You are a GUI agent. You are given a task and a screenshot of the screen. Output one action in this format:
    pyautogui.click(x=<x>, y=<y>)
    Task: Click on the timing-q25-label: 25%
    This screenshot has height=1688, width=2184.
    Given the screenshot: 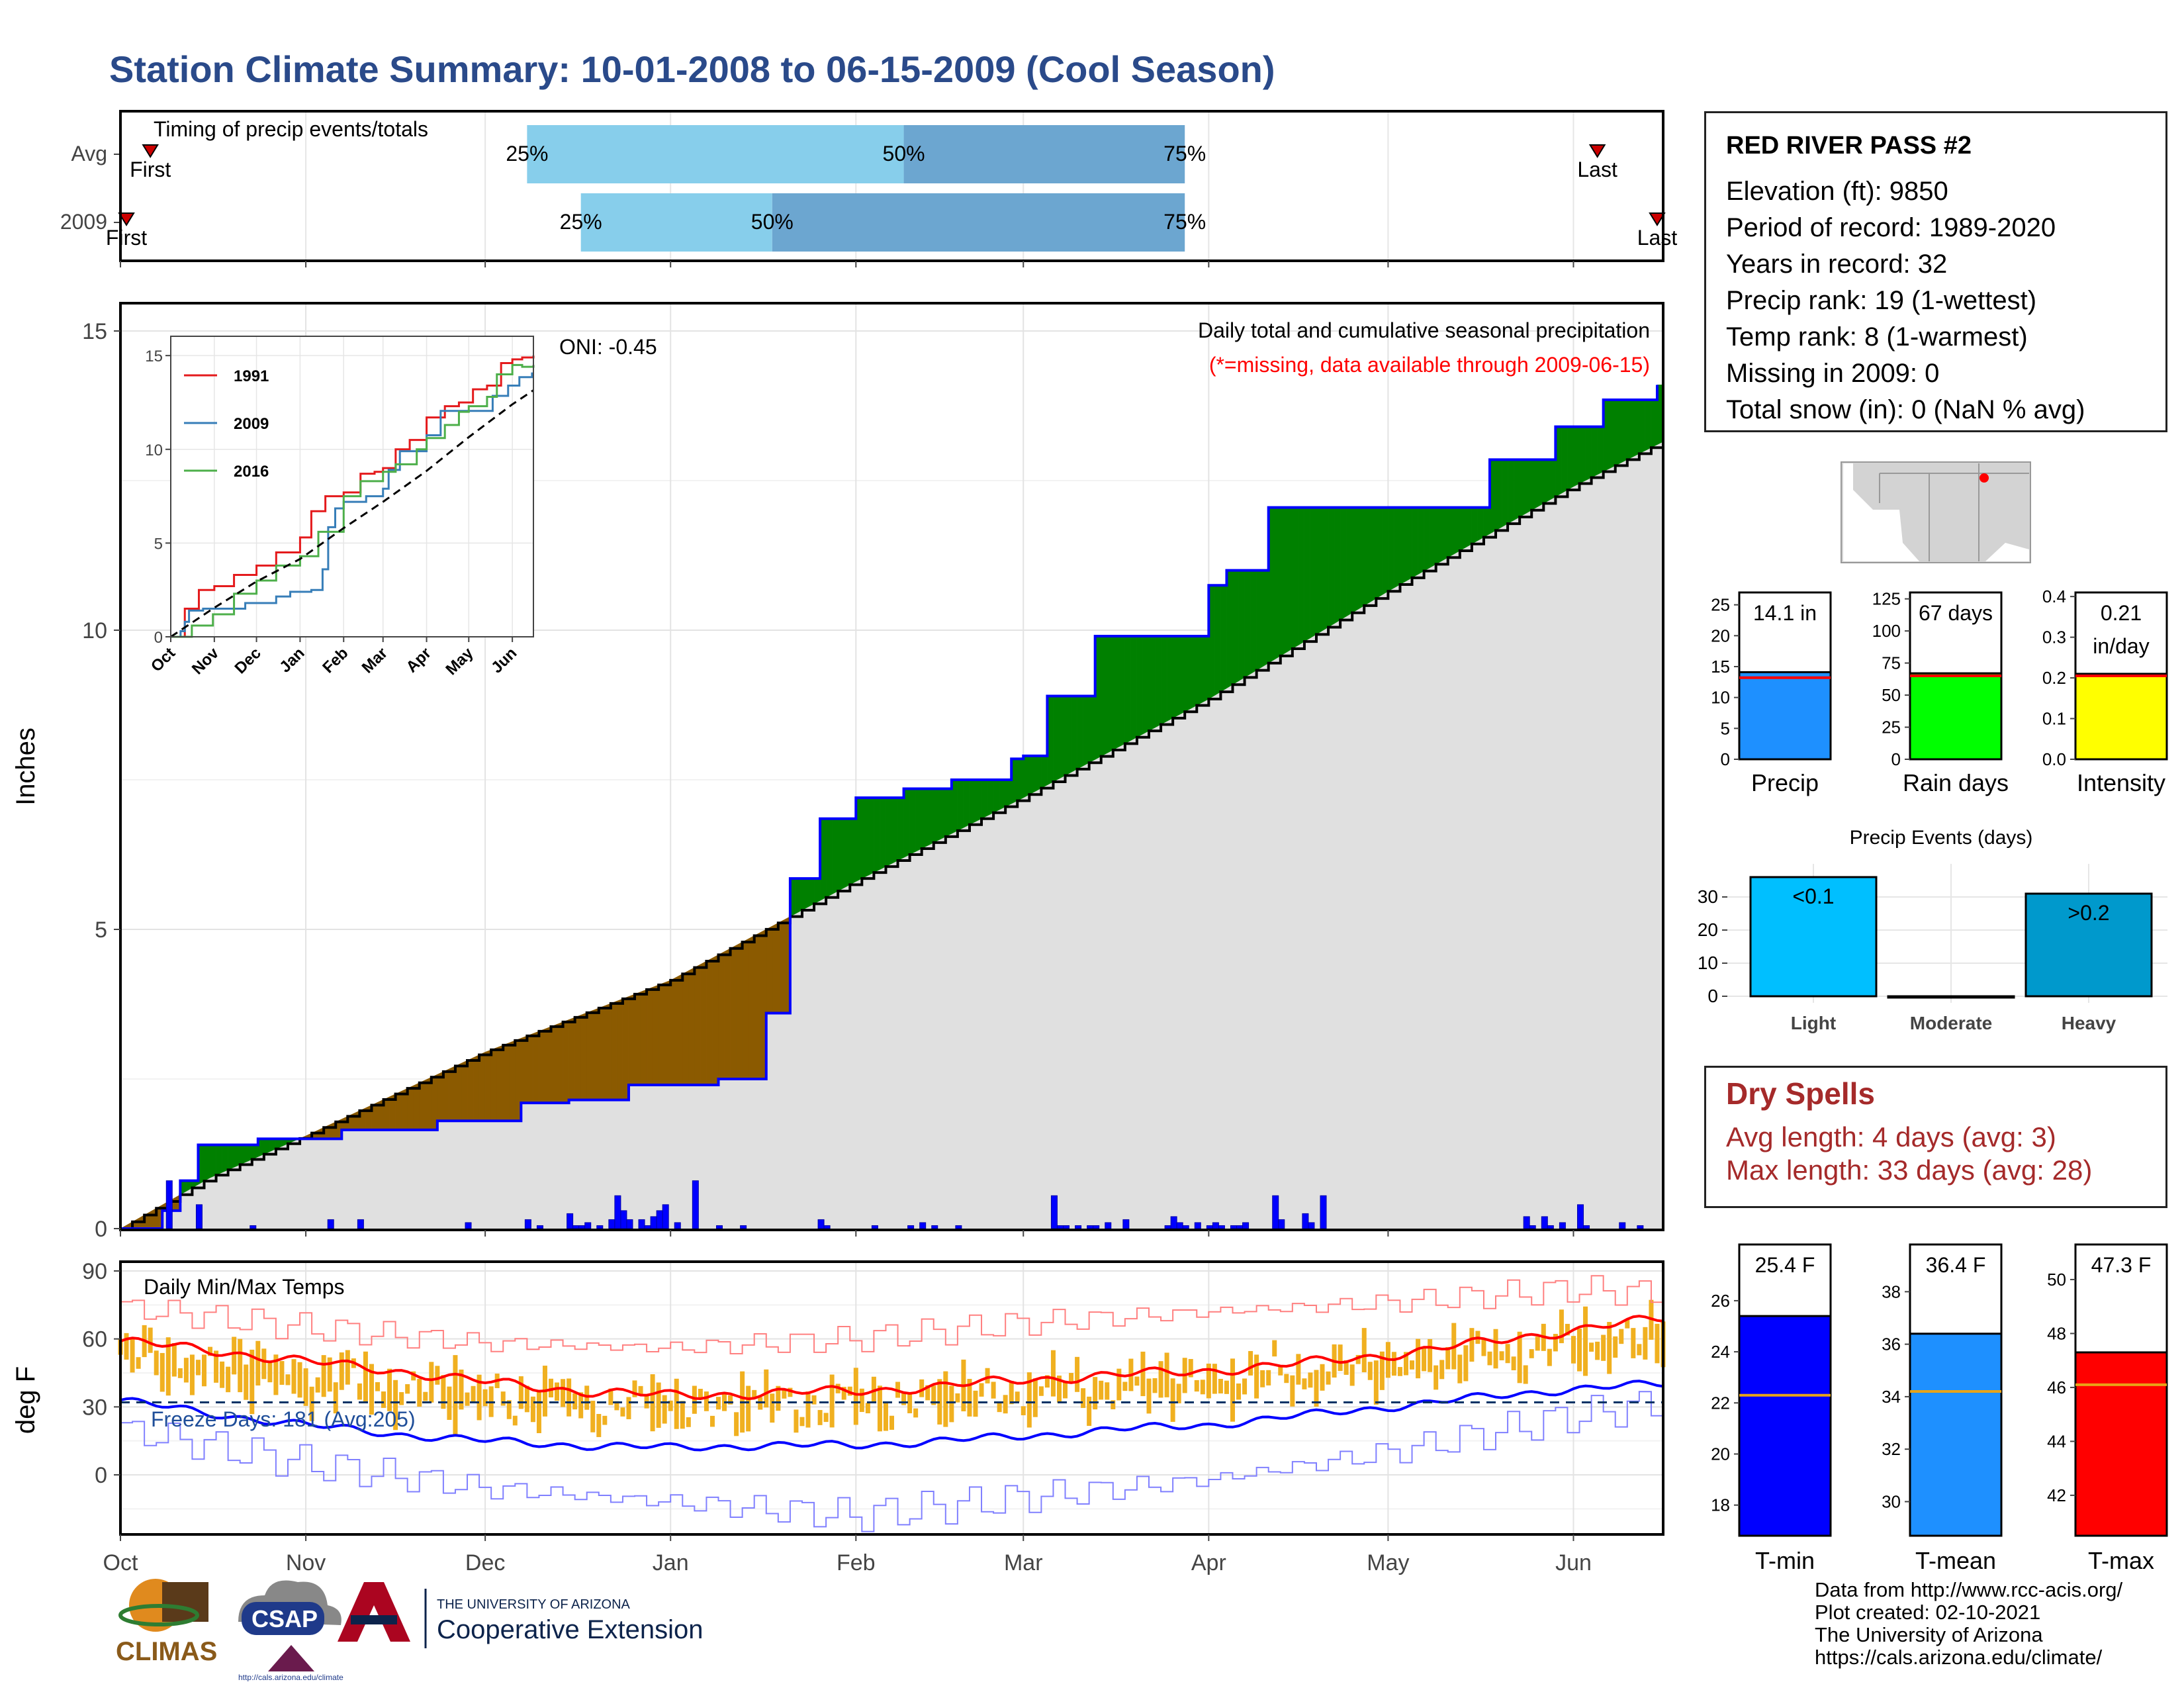 What is the action you would take?
    pyautogui.click(x=527, y=153)
    